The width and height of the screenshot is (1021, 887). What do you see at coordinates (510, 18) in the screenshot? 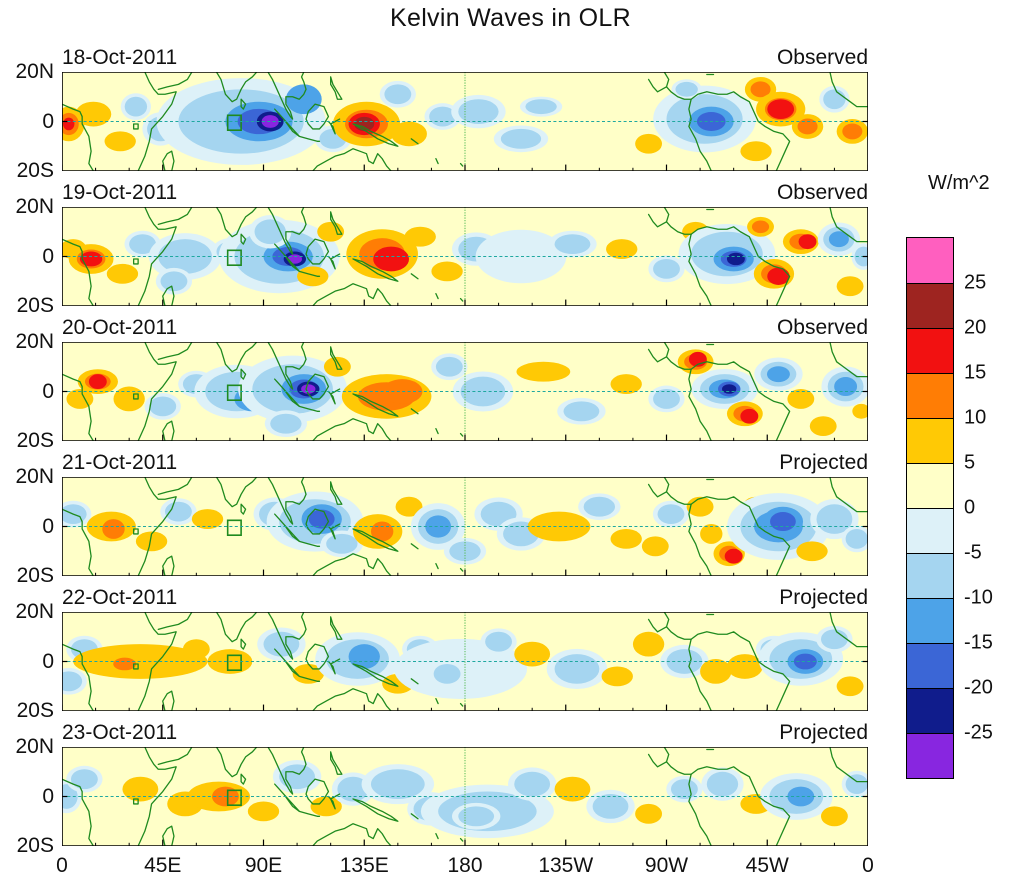
I see `figure-title: Kelvin Waves in OLR` at bounding box center [510, 18].